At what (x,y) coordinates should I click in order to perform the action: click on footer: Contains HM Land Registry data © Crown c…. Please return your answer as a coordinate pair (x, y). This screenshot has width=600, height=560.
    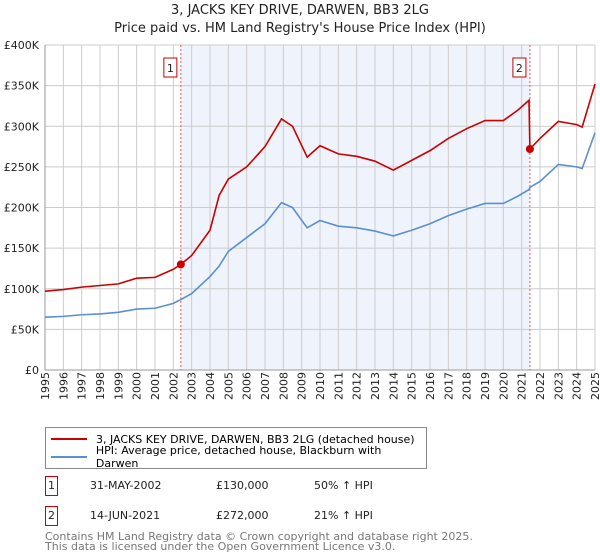
    Looking at the image, I should click on (259, 541).